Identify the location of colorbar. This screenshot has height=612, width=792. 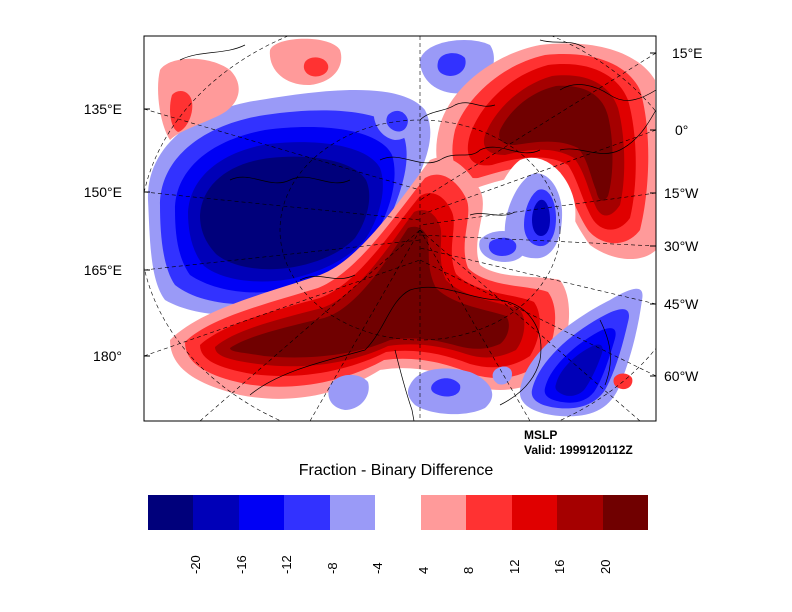
(398, 512).